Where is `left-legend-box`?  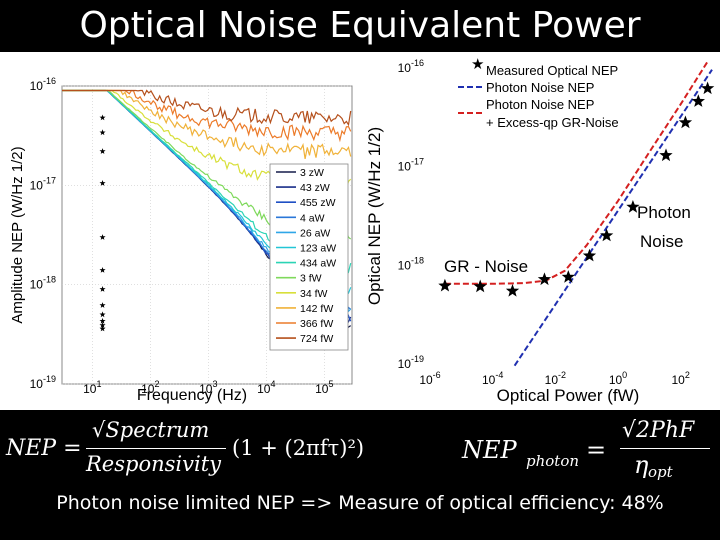 left-legend-box is located at coordinates (309, 257).